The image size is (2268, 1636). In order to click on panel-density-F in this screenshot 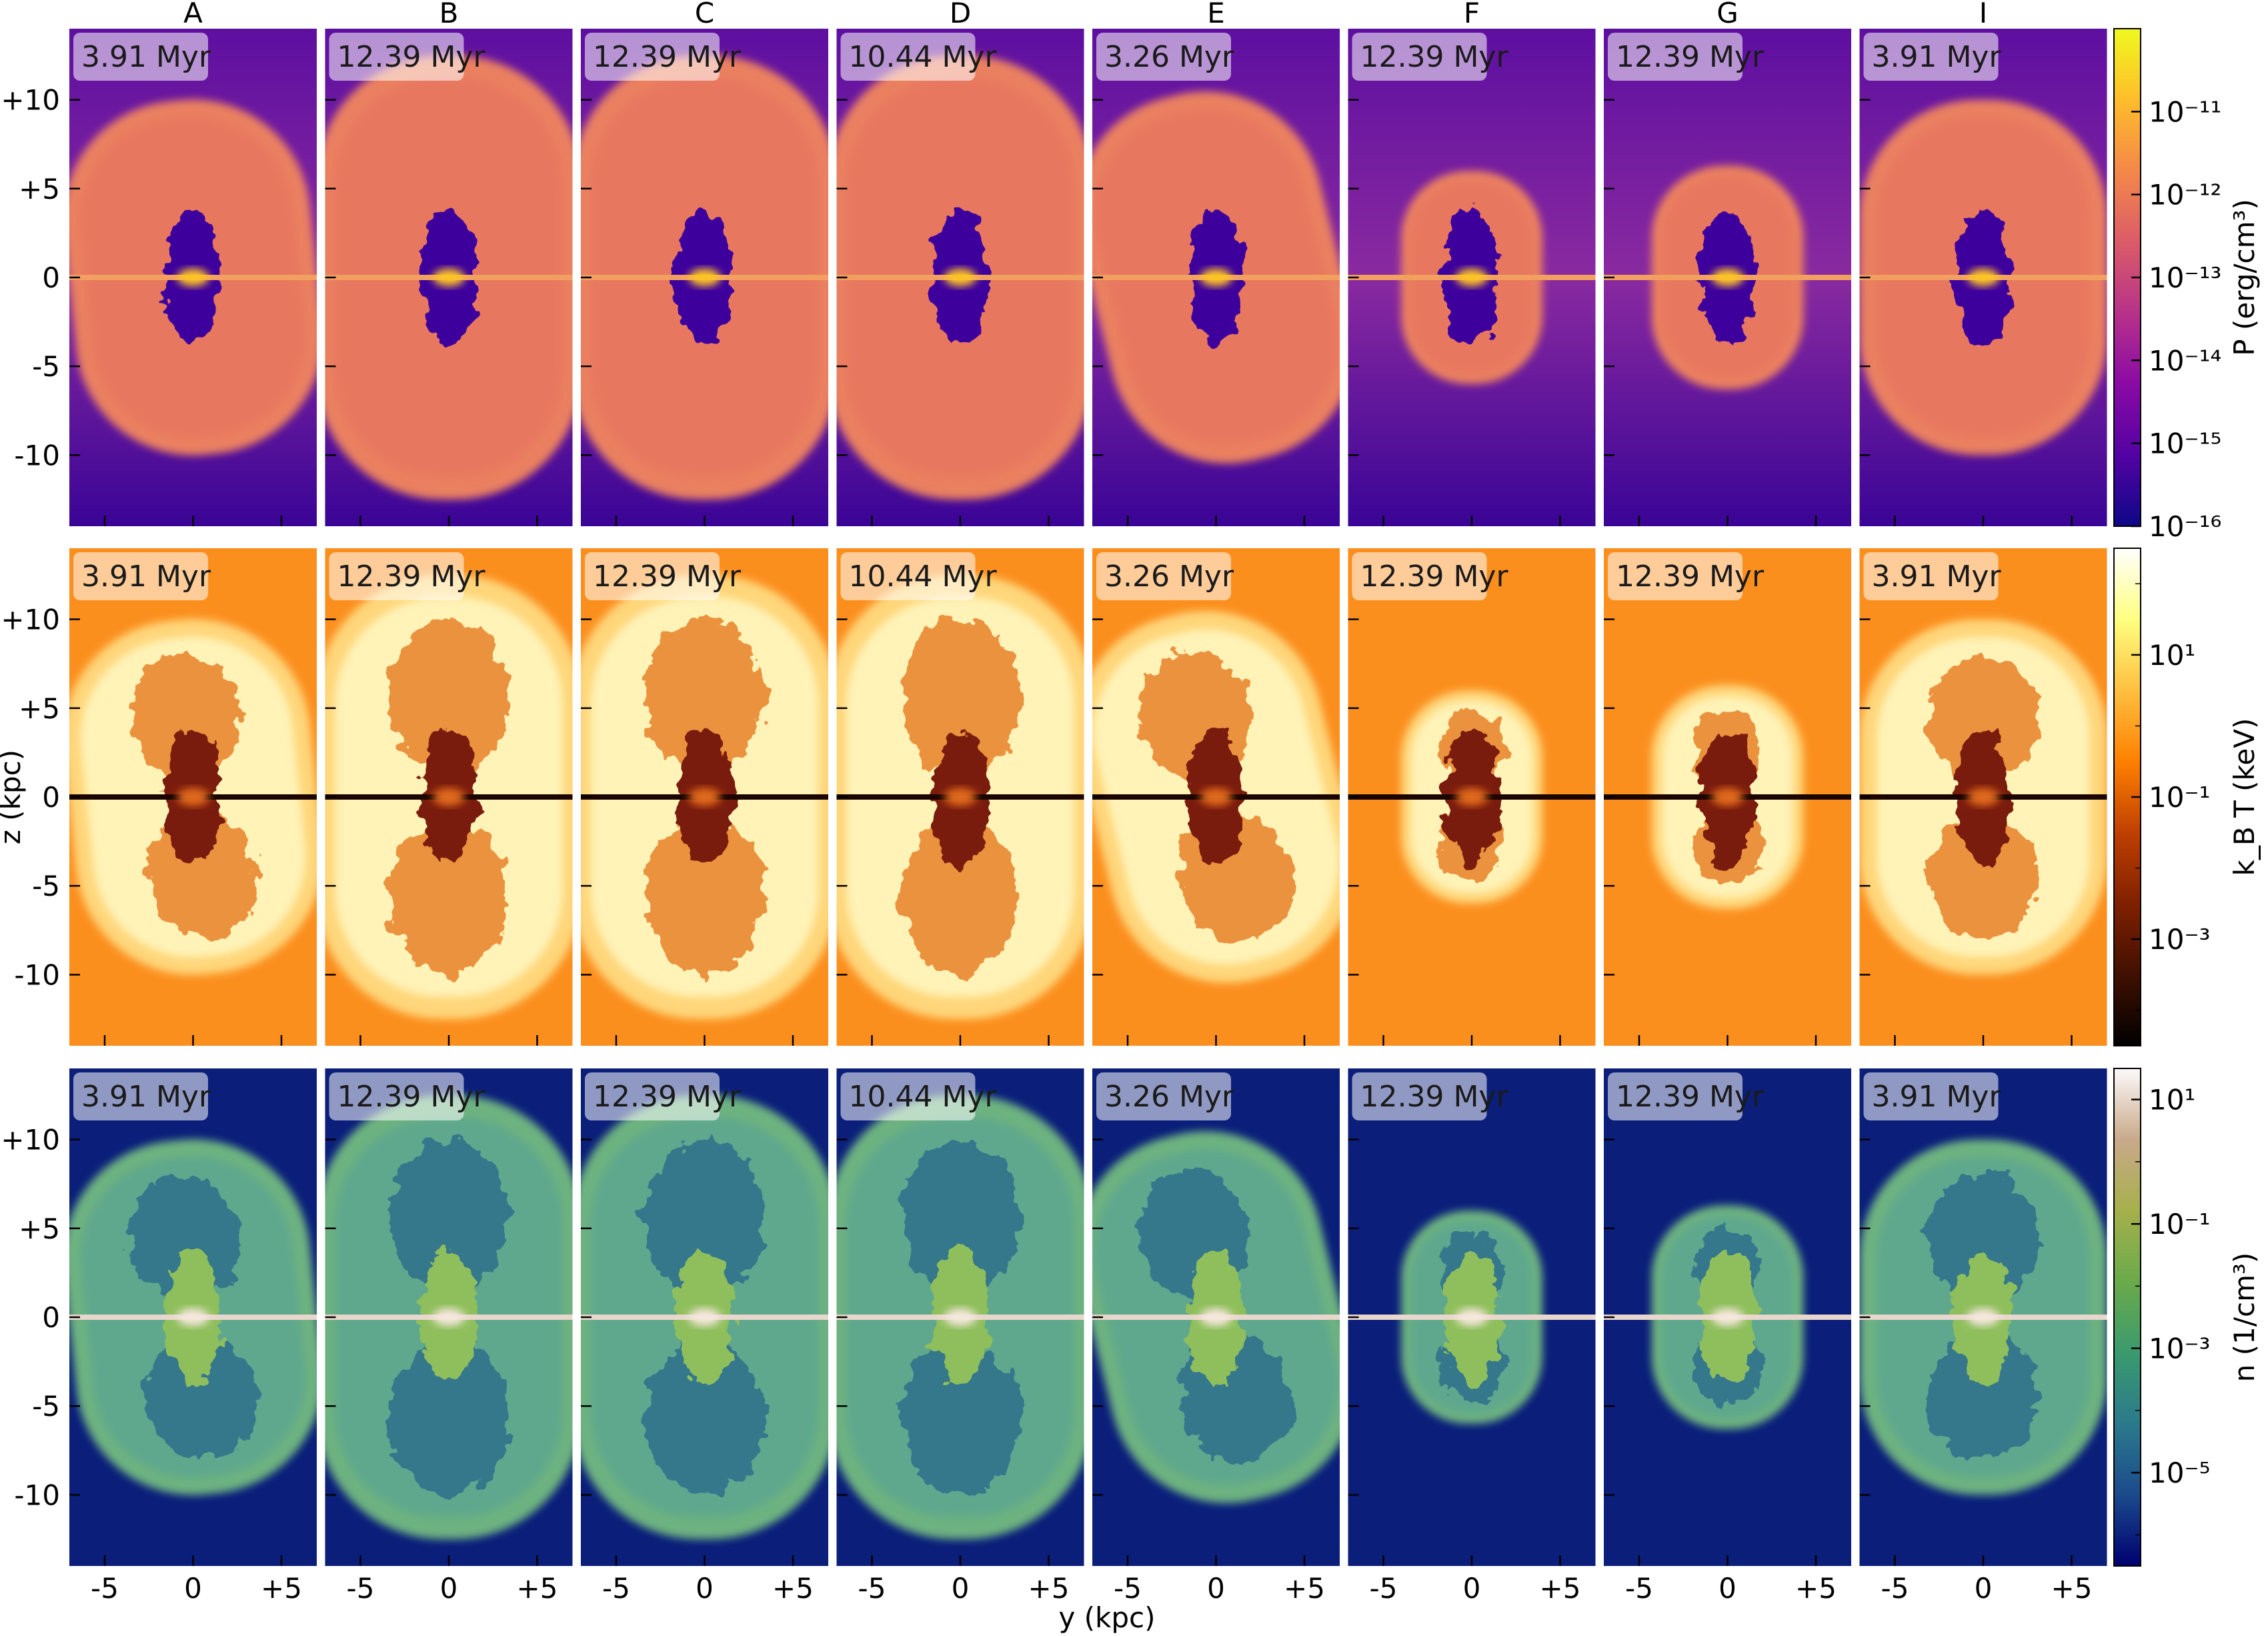, I will do `click(1472, 1317)`.